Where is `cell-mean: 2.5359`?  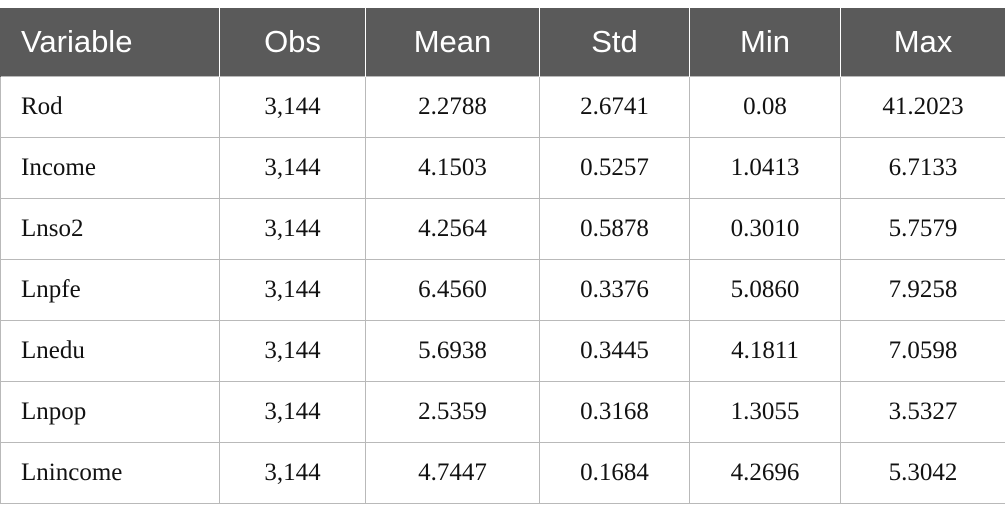
cell-mean: 2.5359 is located at coordinates (452, 412).